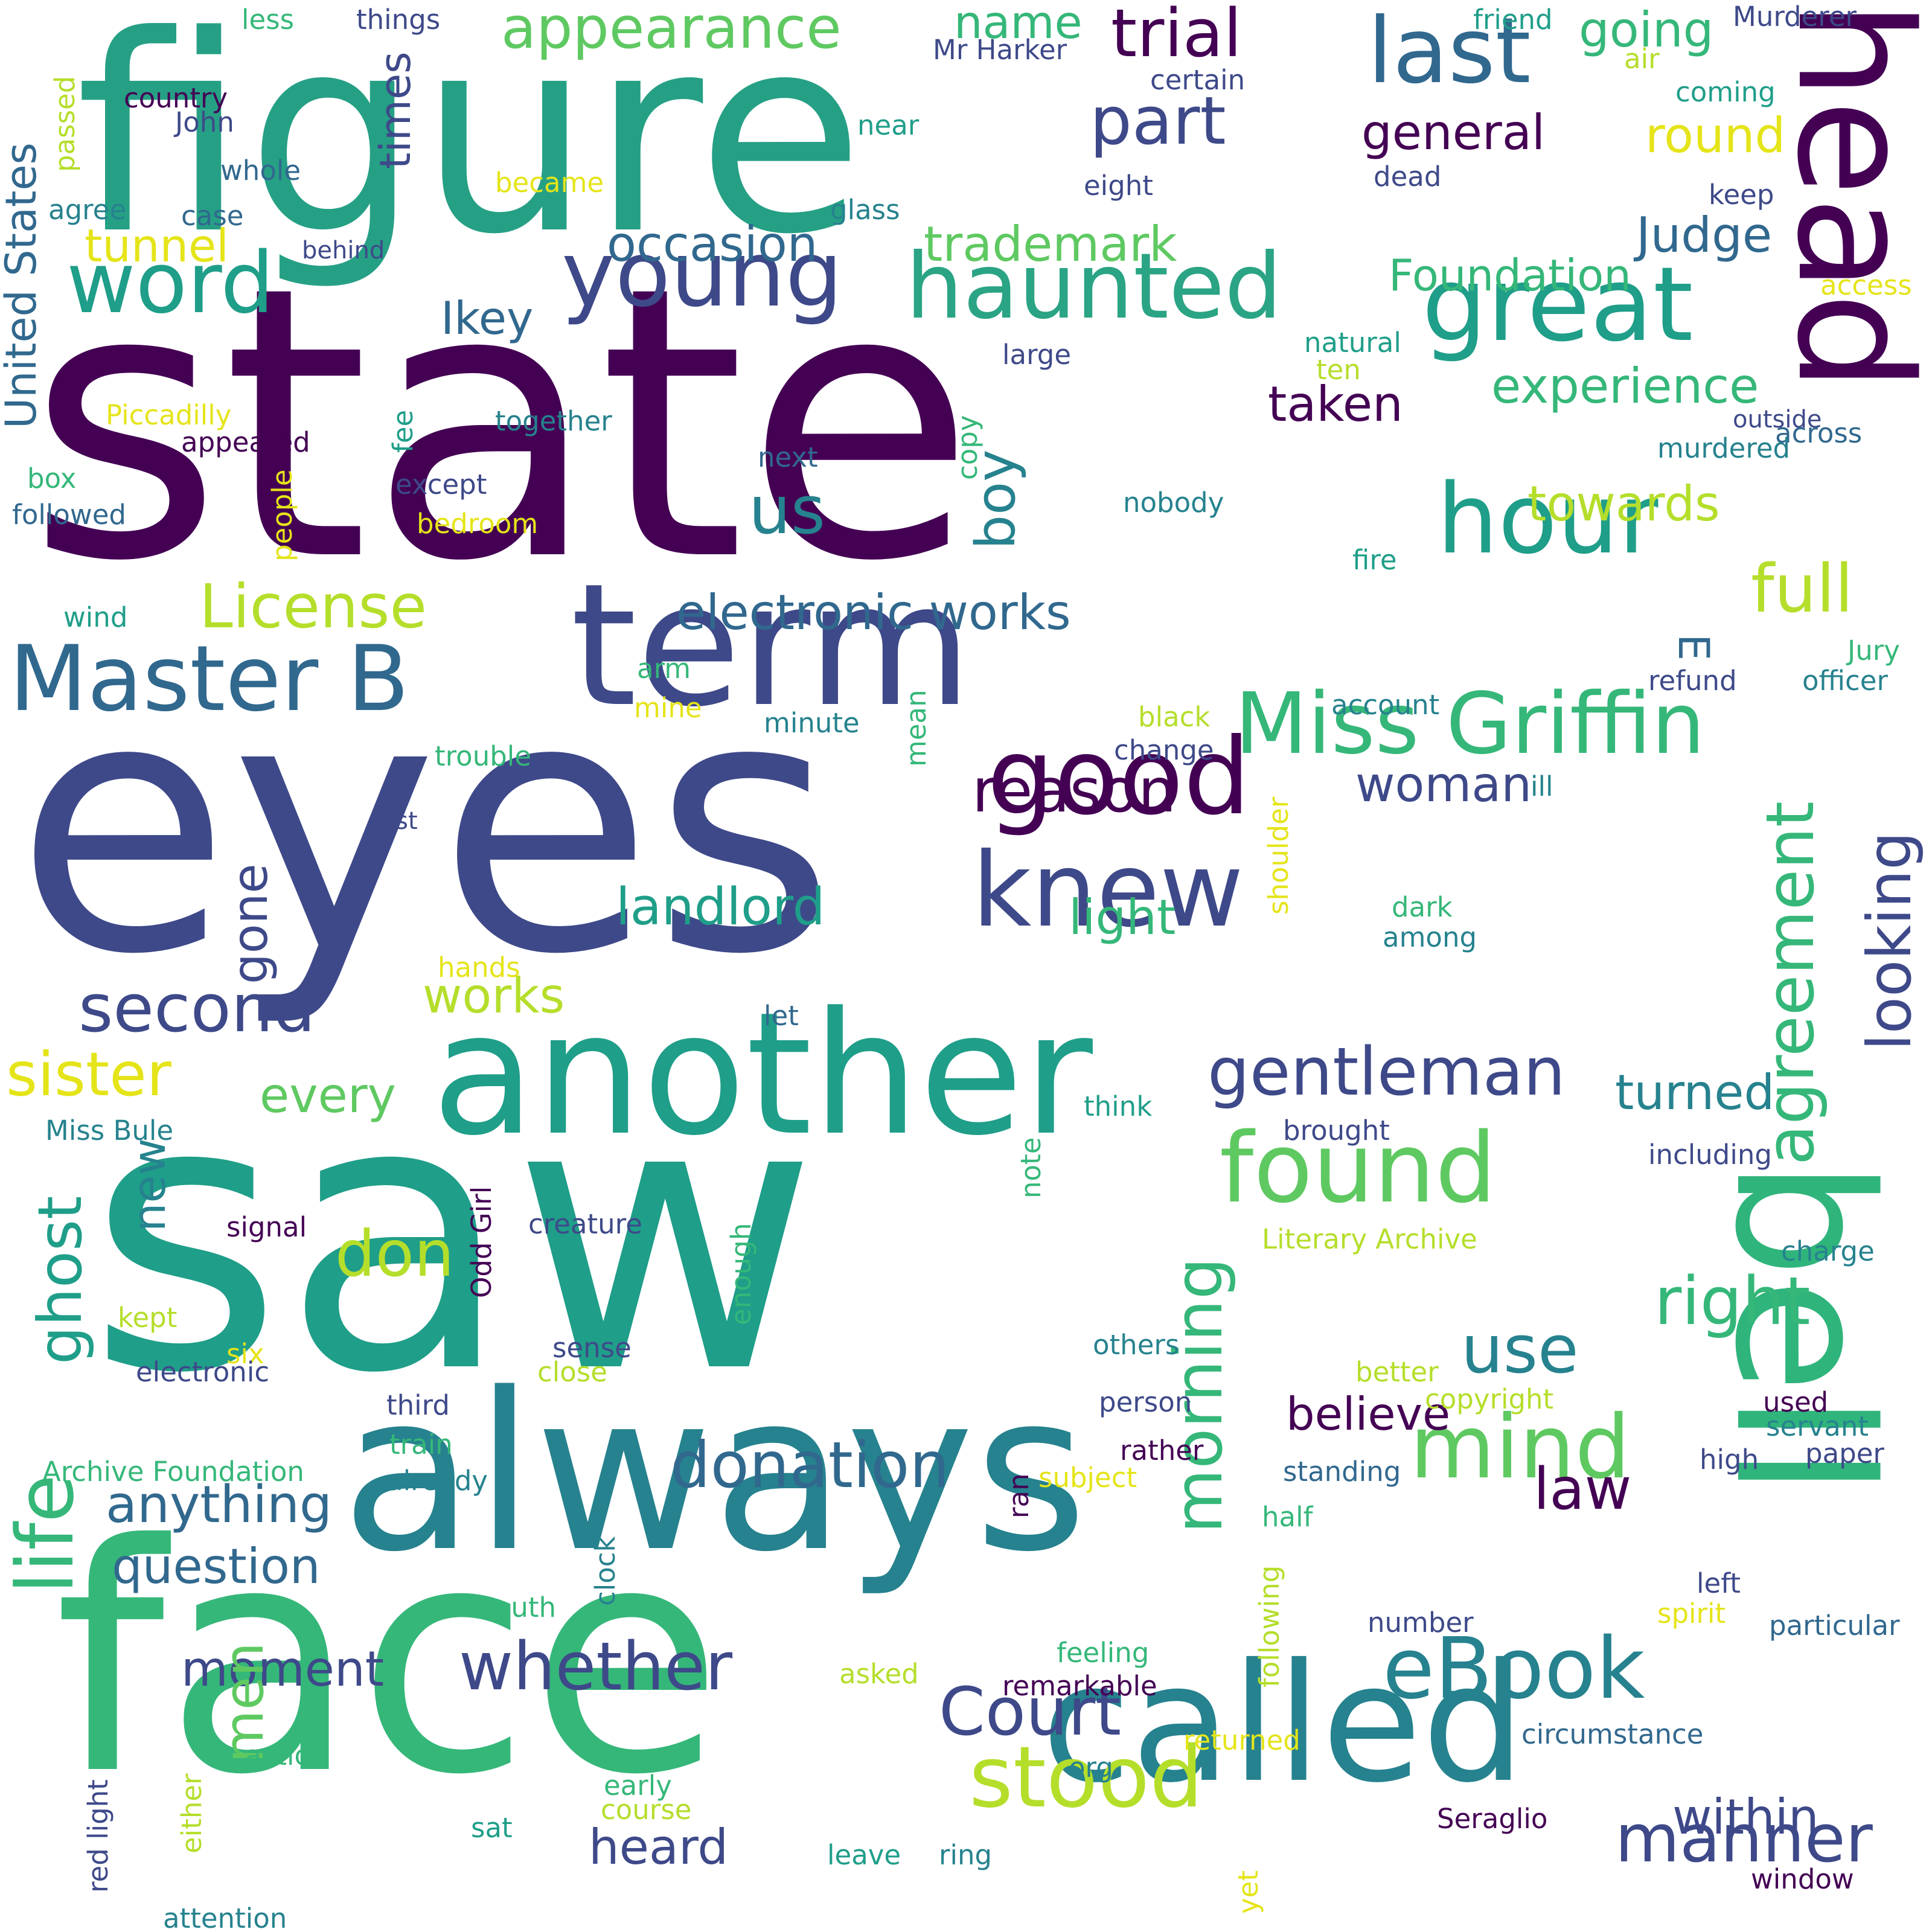 The height and width of the screenshot is (1932, 1932). I want to click on word-120: Piccadilly, so click(169, 415).